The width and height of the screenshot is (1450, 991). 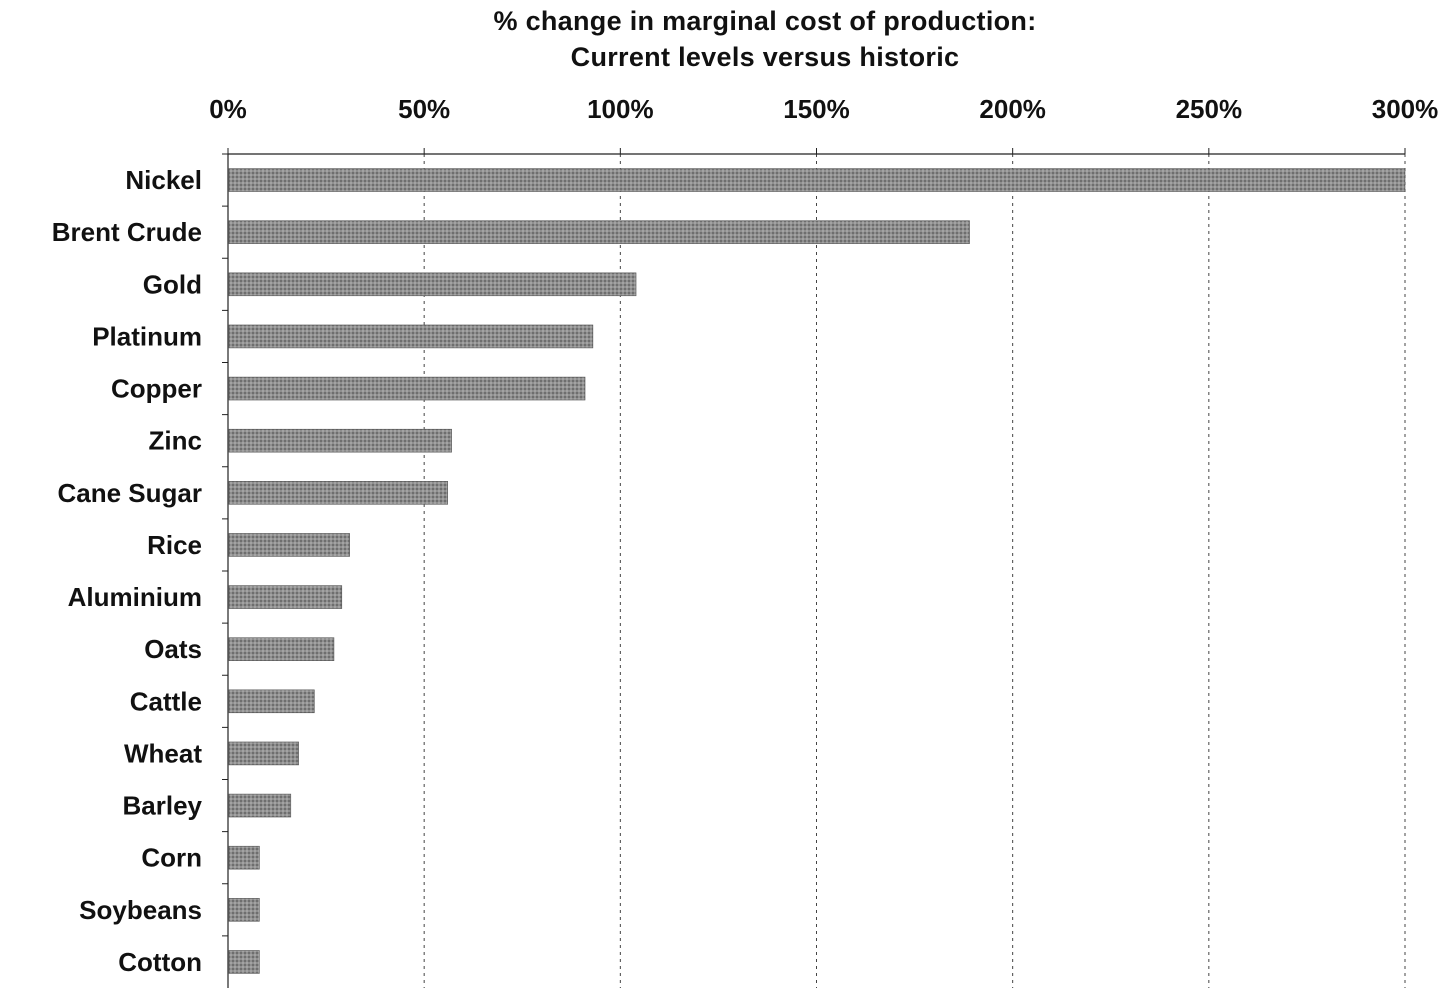 I want to click on x-tick-label: 100%, so click(x=620, y=109).